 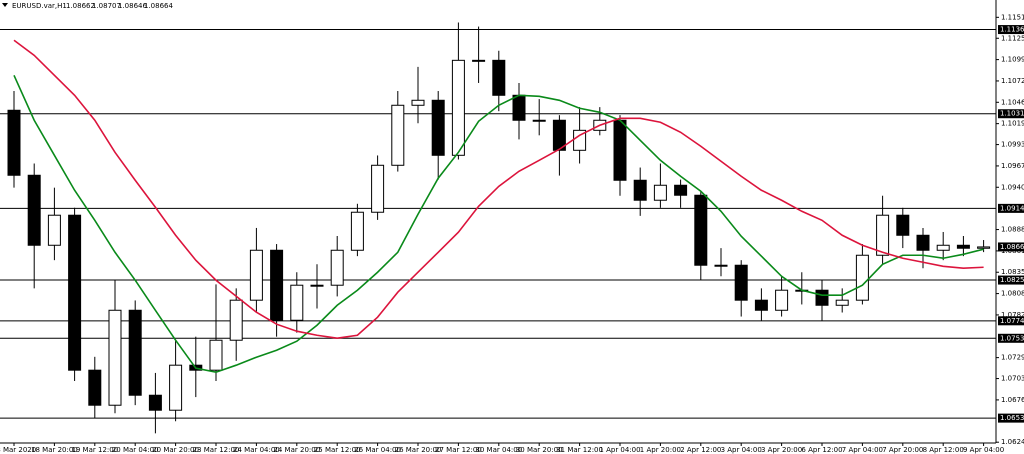 I want to click on y-tick-label: 1.07030, so click(x=1012, y=379).